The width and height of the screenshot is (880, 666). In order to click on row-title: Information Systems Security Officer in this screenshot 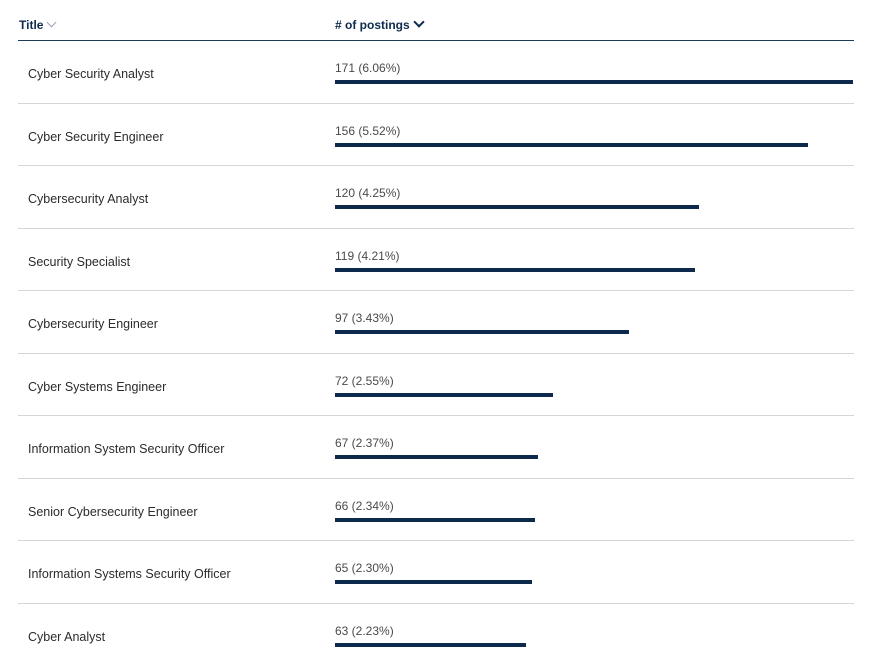, I will do `click(129, 574)`.